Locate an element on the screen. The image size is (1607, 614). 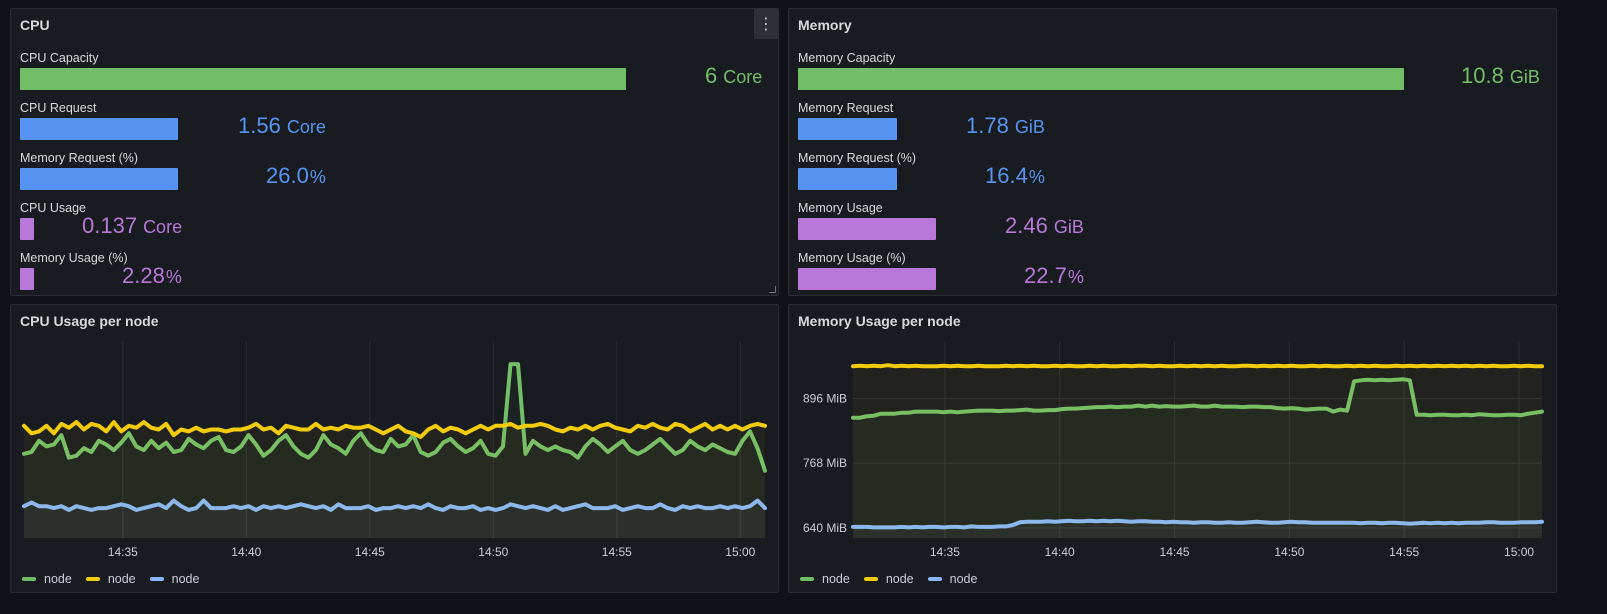
gauge-value: 2.28% is located at coordinates (152, 276).